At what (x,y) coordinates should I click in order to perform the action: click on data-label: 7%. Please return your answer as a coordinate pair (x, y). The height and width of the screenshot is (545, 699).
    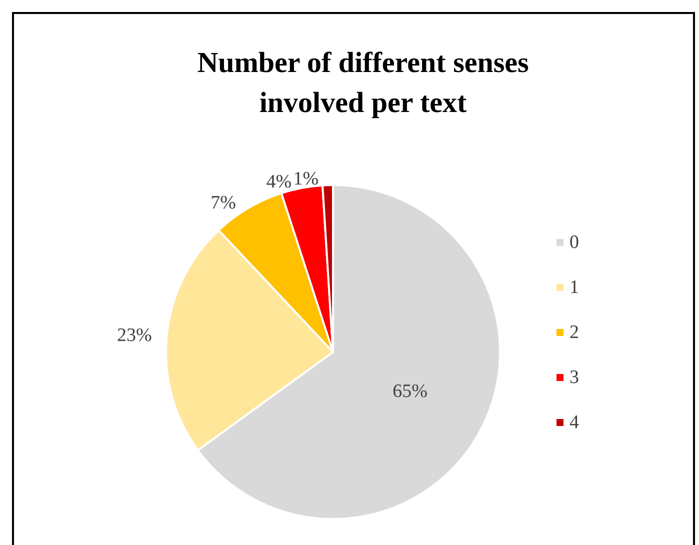
    Looking at the image, I should click on (223, 203).